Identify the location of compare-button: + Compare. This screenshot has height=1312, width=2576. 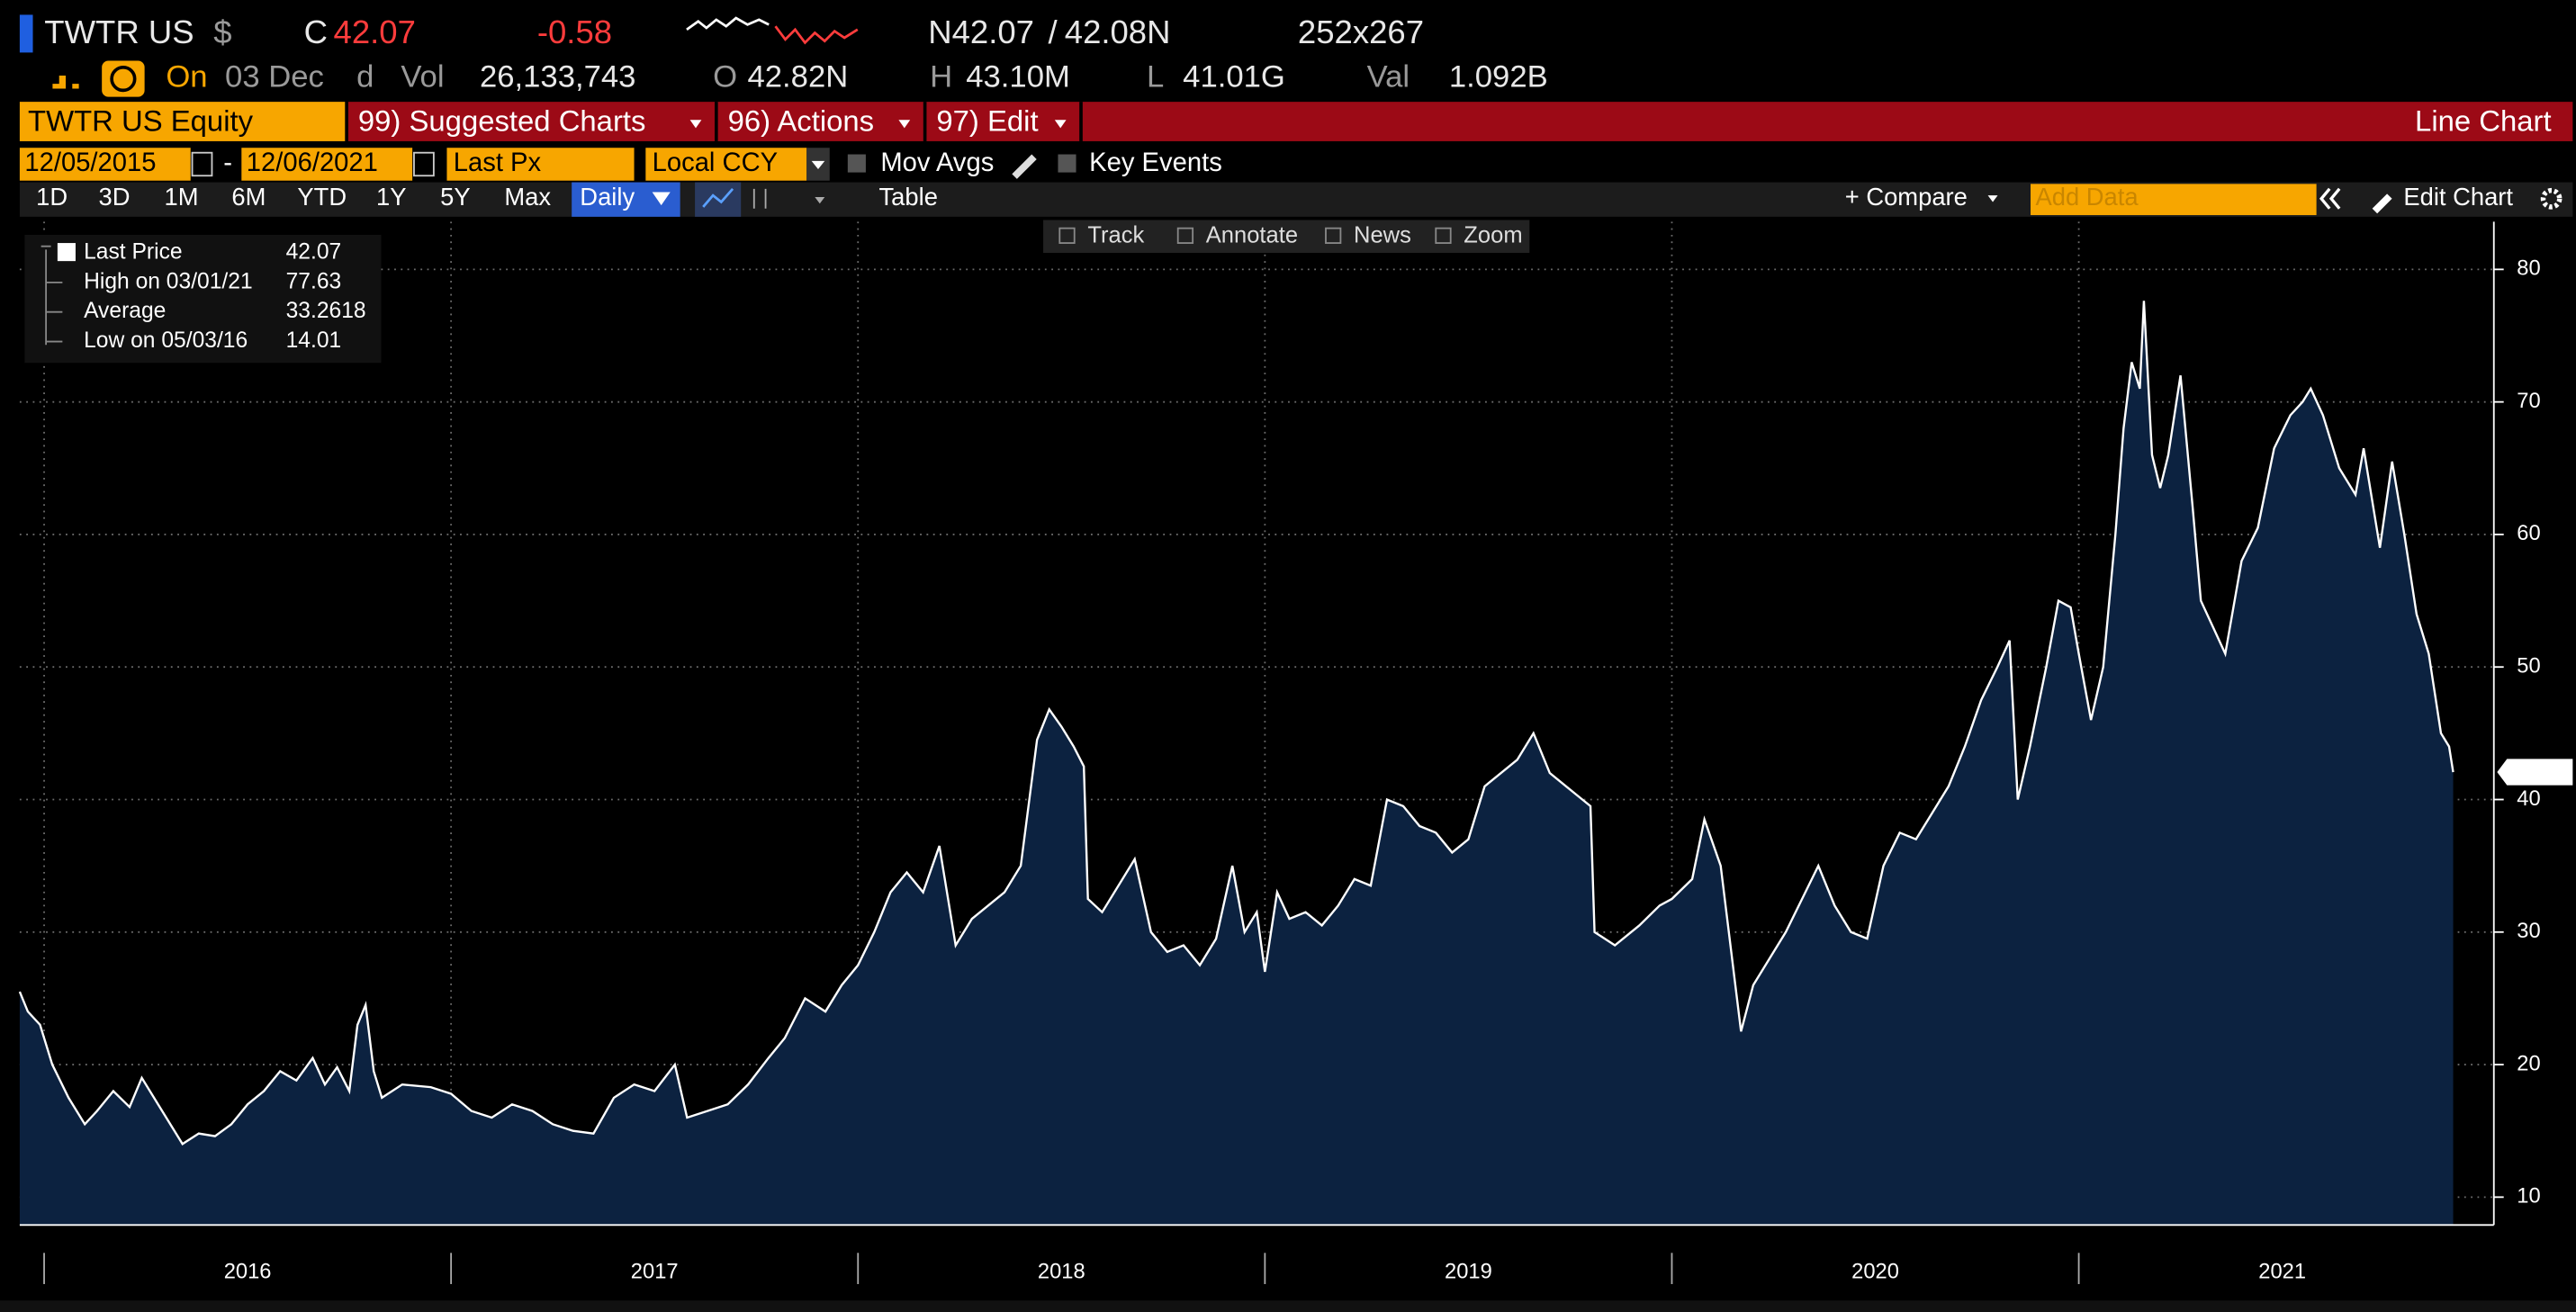
(1906, 197).